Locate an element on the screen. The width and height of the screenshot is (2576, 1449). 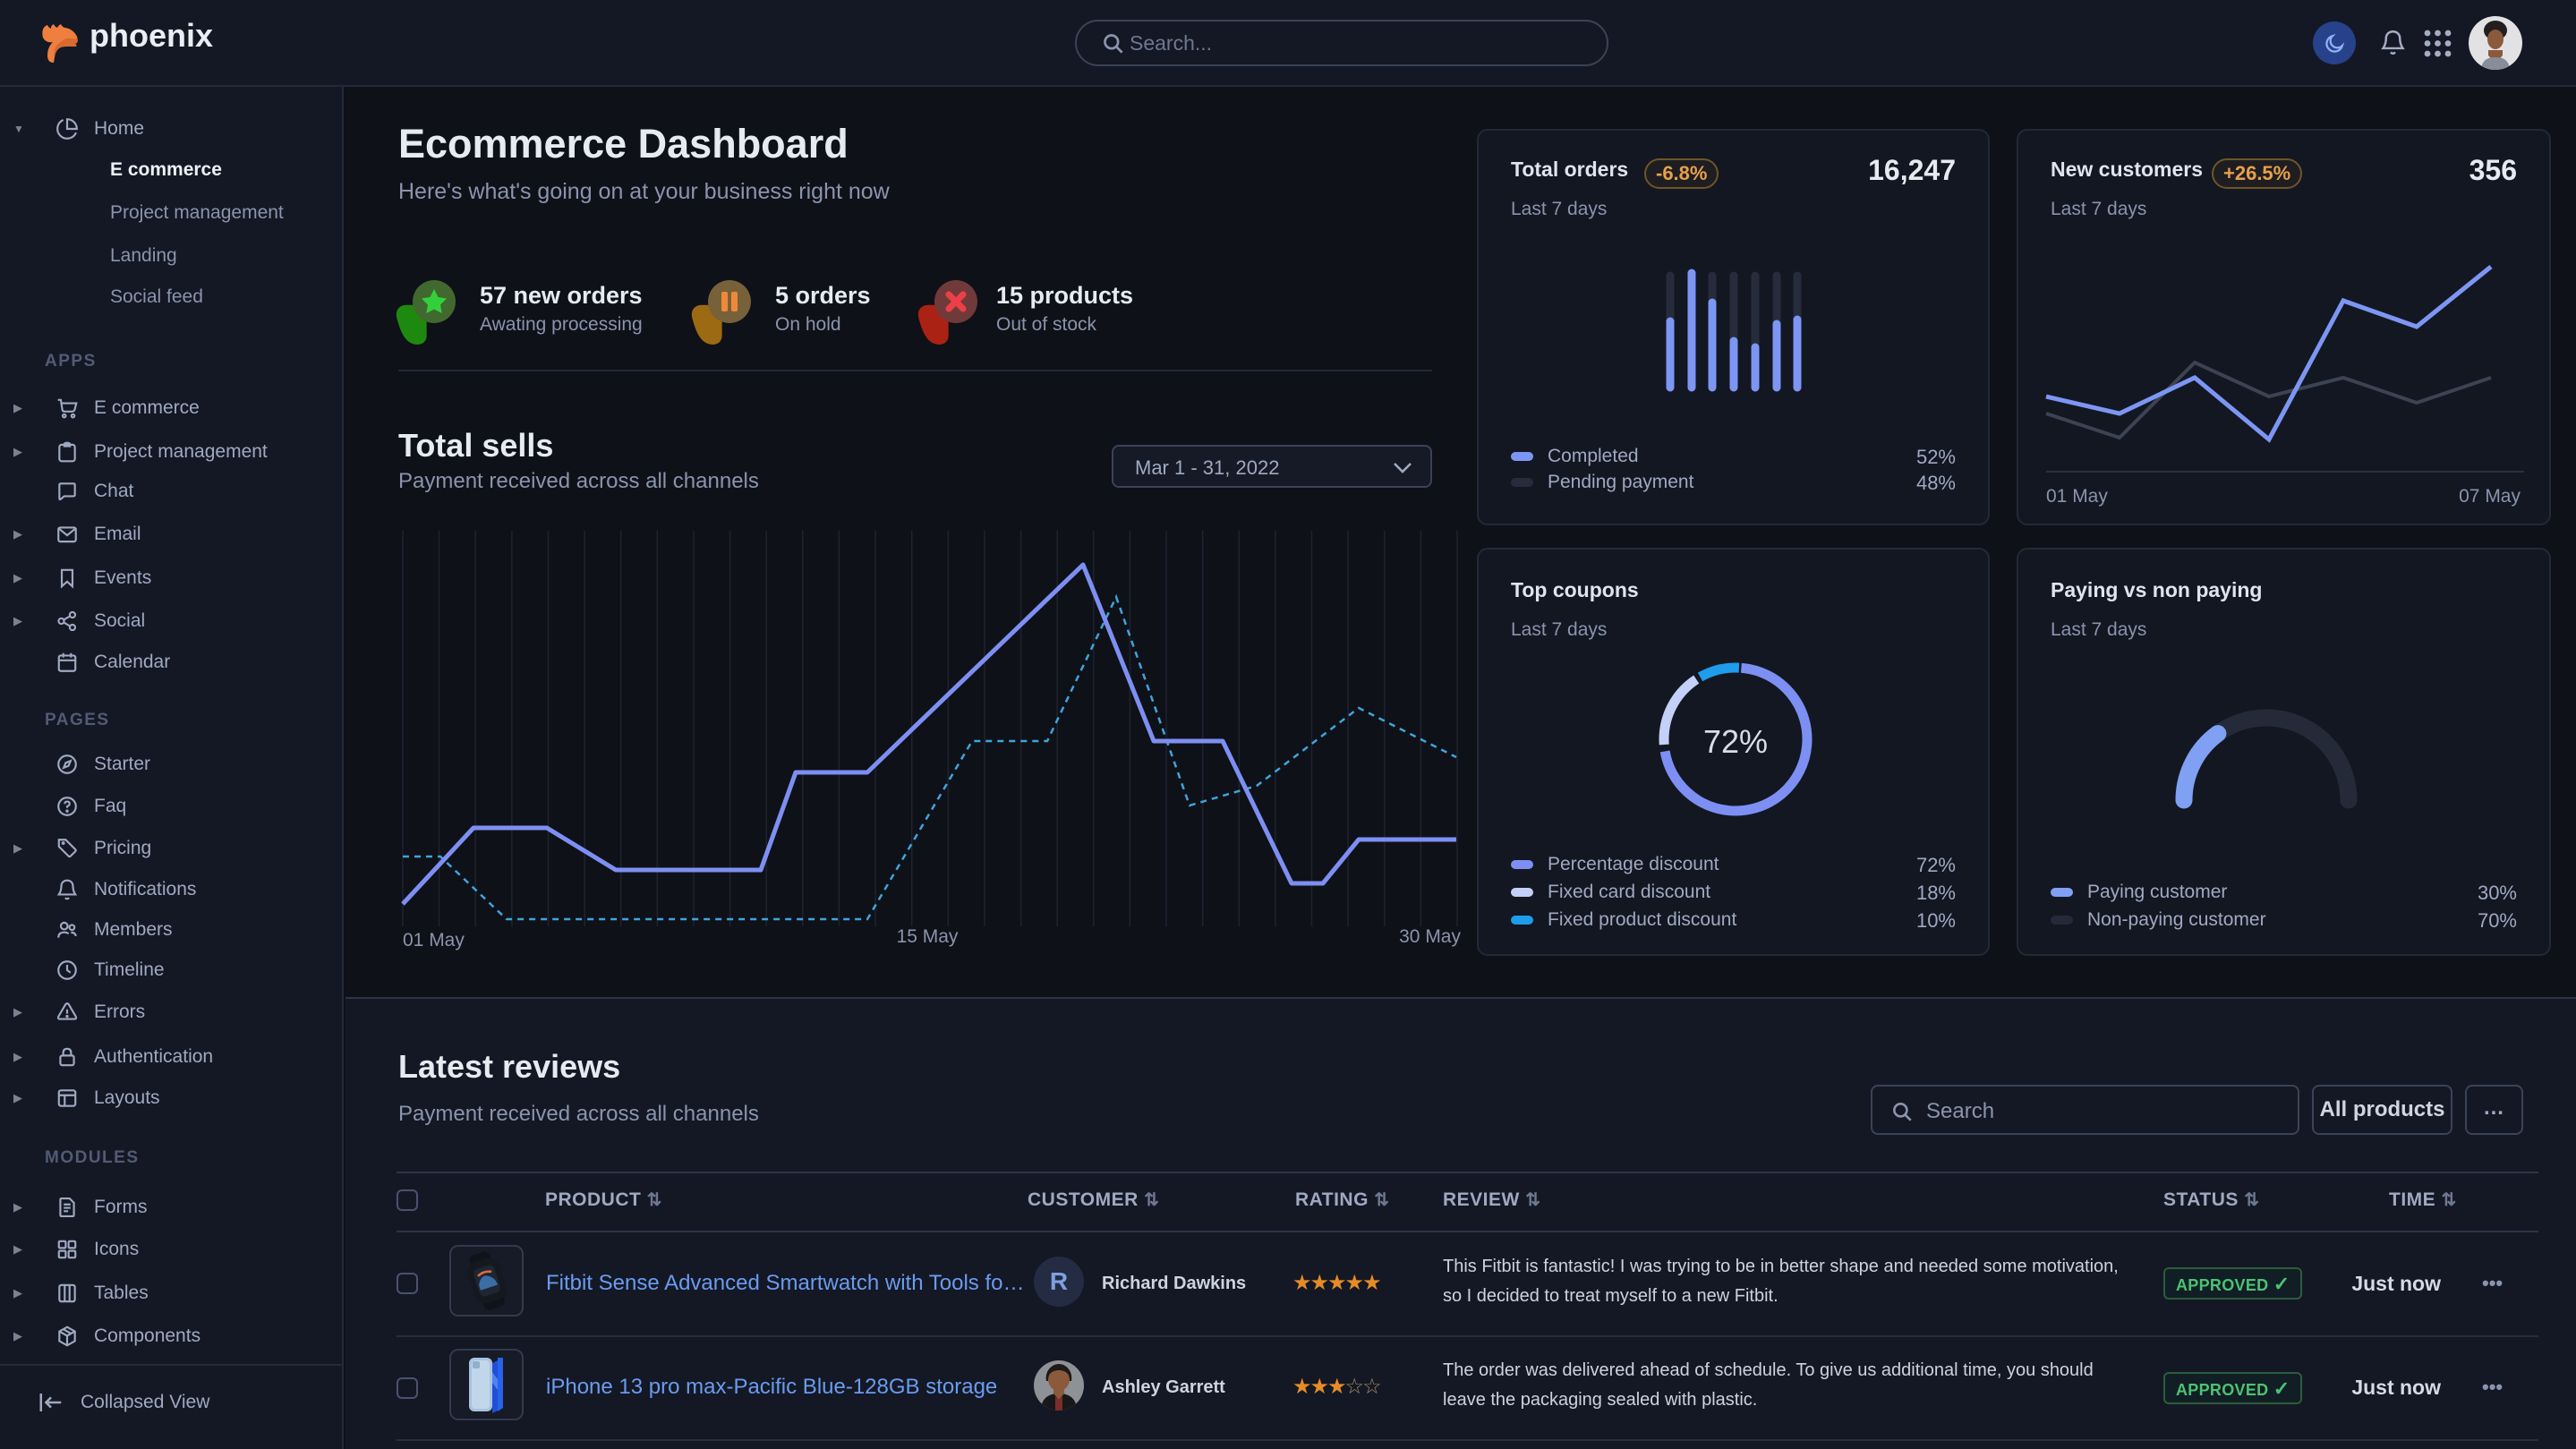
svg-text: 72% is located at coordinates (1735, 741).